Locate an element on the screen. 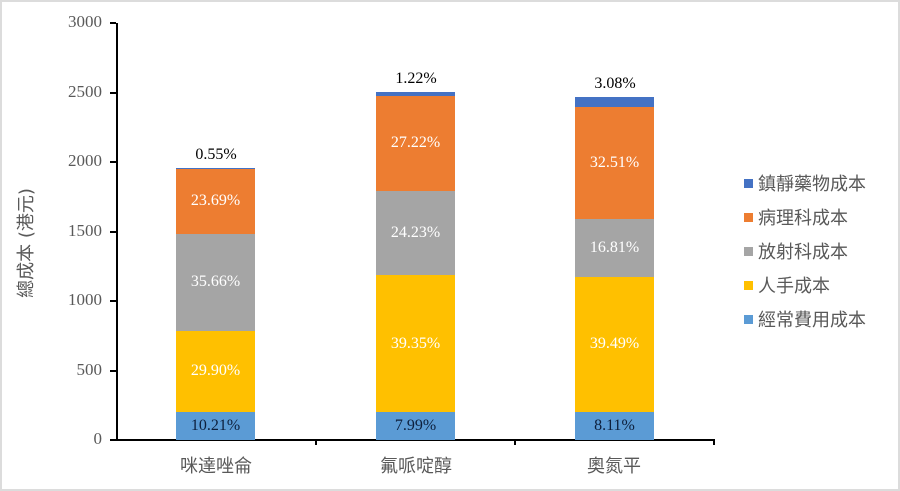  y-tick-label: 1000 is located at coordinates (85, 299).